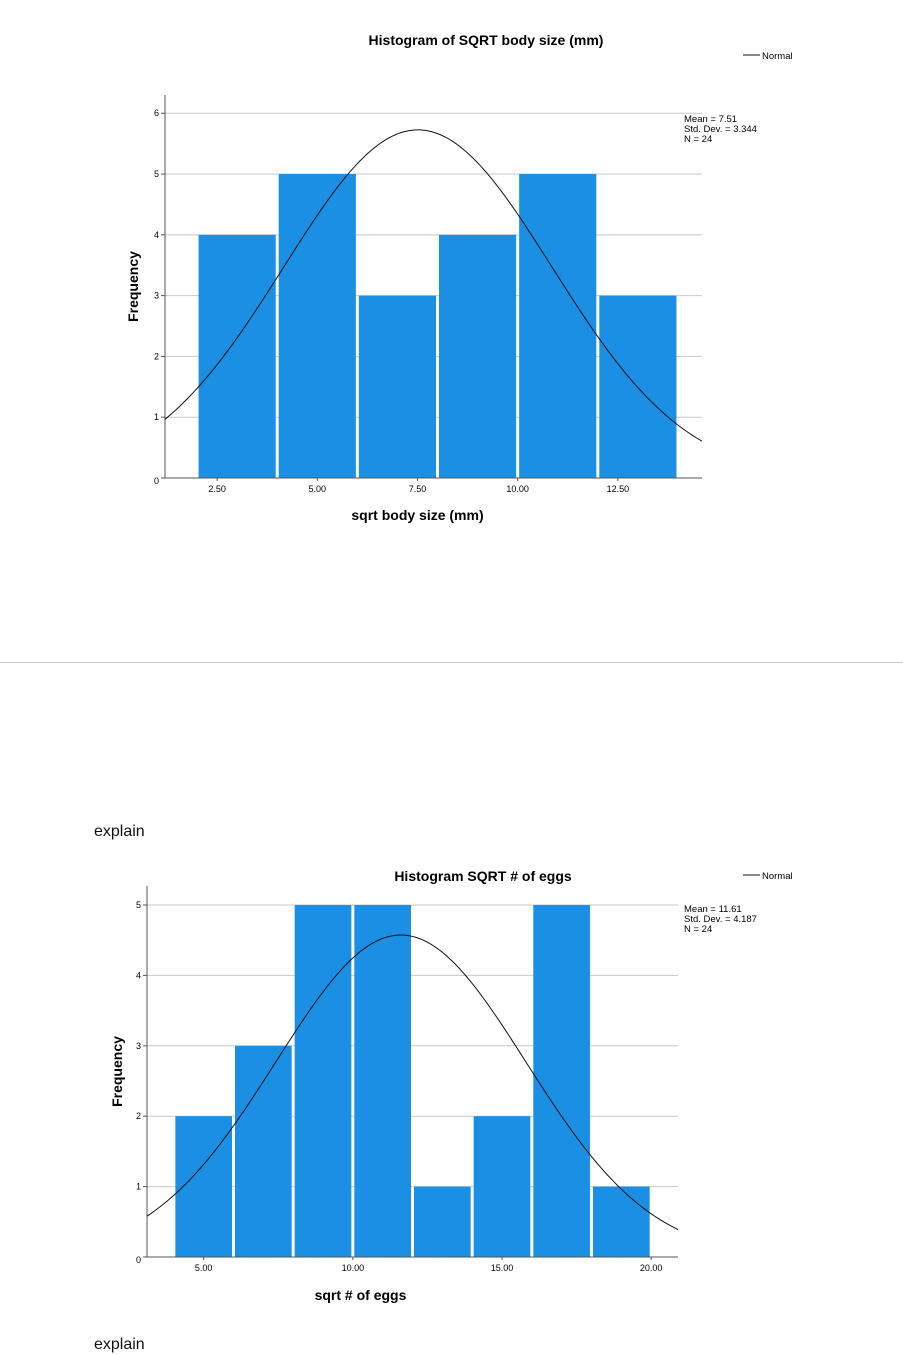 Image resolution: width=903 pixels, height=1354 pixels. I want to click on explain-text-1: explain, so click(119, 831).